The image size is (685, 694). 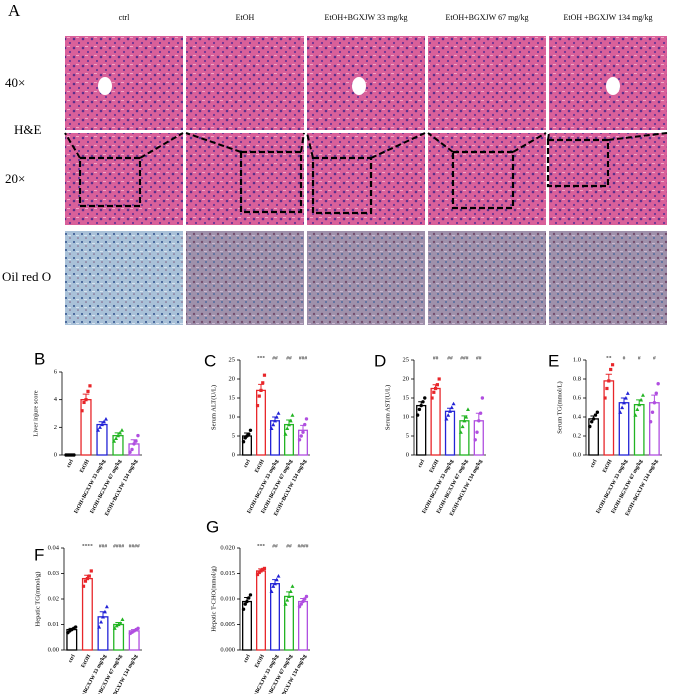 I want to click on significance-label: **, so click(x=609, y=358).